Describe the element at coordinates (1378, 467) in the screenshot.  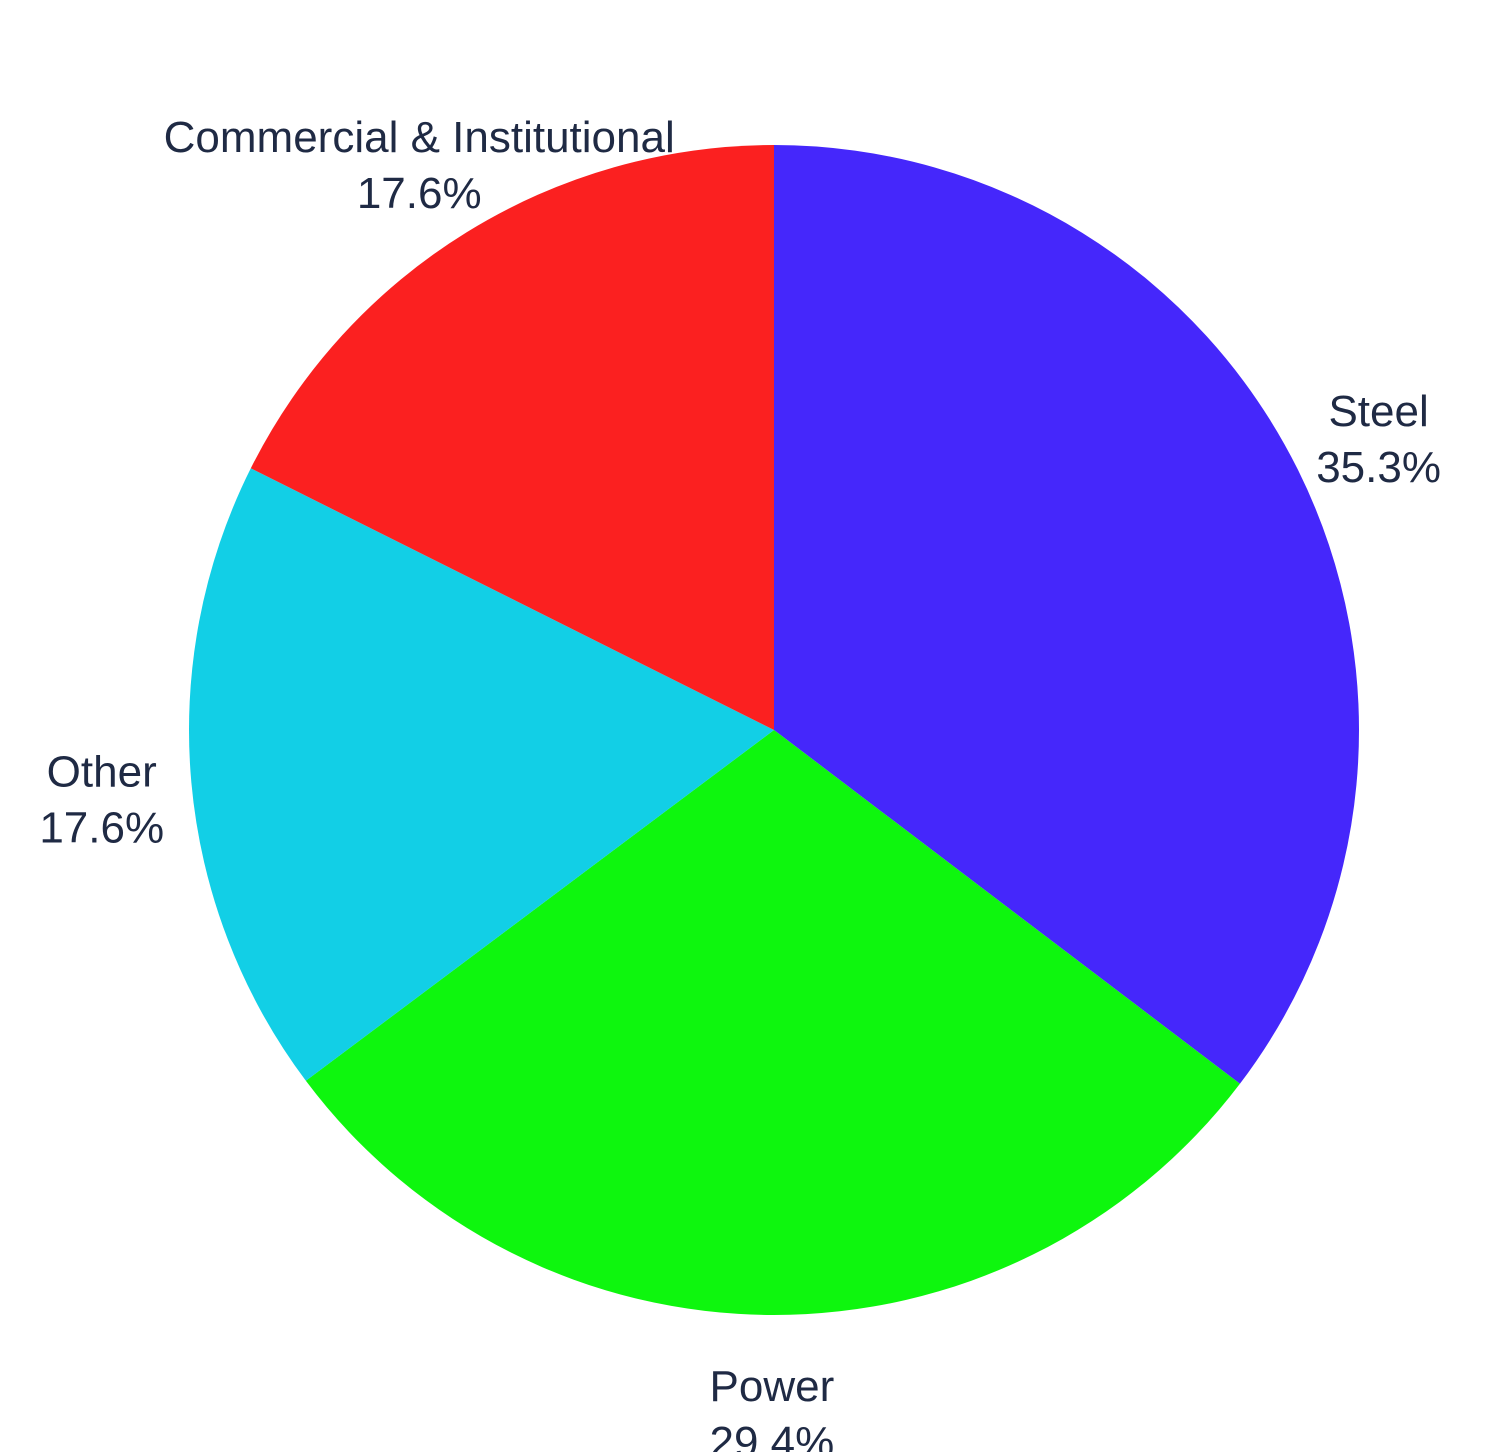
I see `slice-label-percent: 35.3%` at that location.